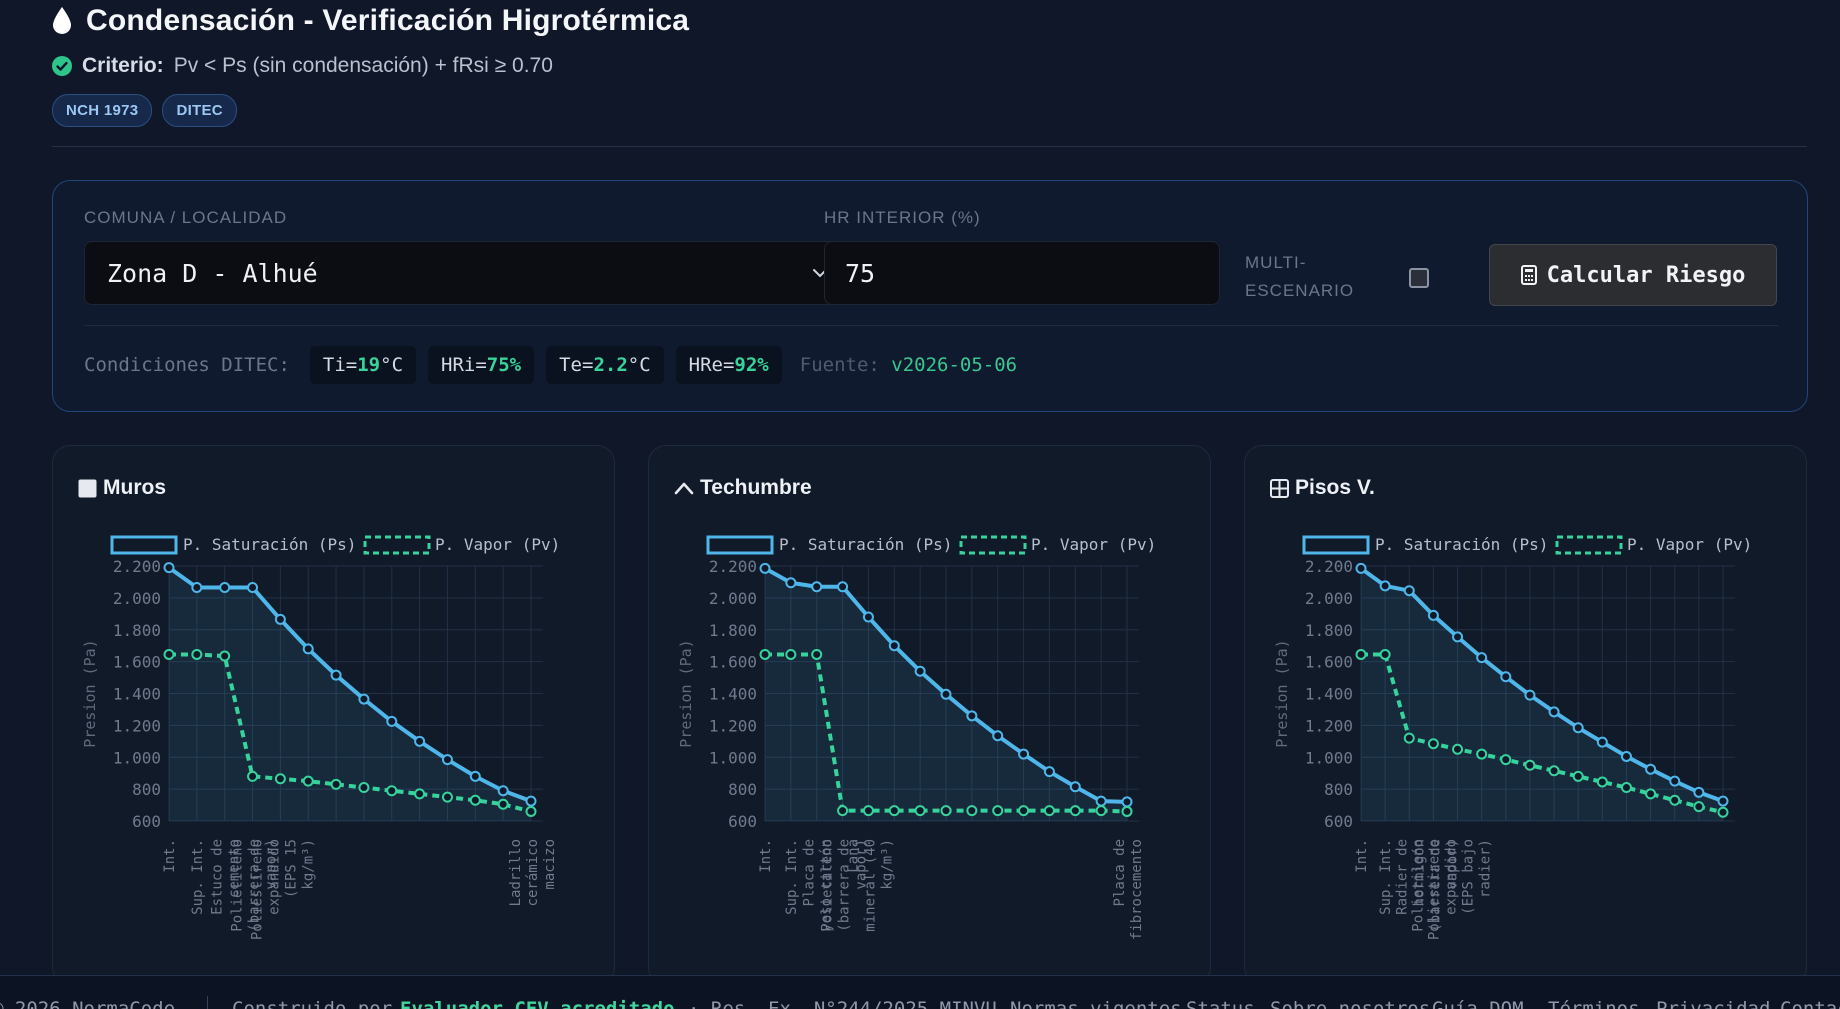 Image resolution: width=1840 pixels, height=1009 pixels. I want to click on te-unit: °C, so click(639, 365).